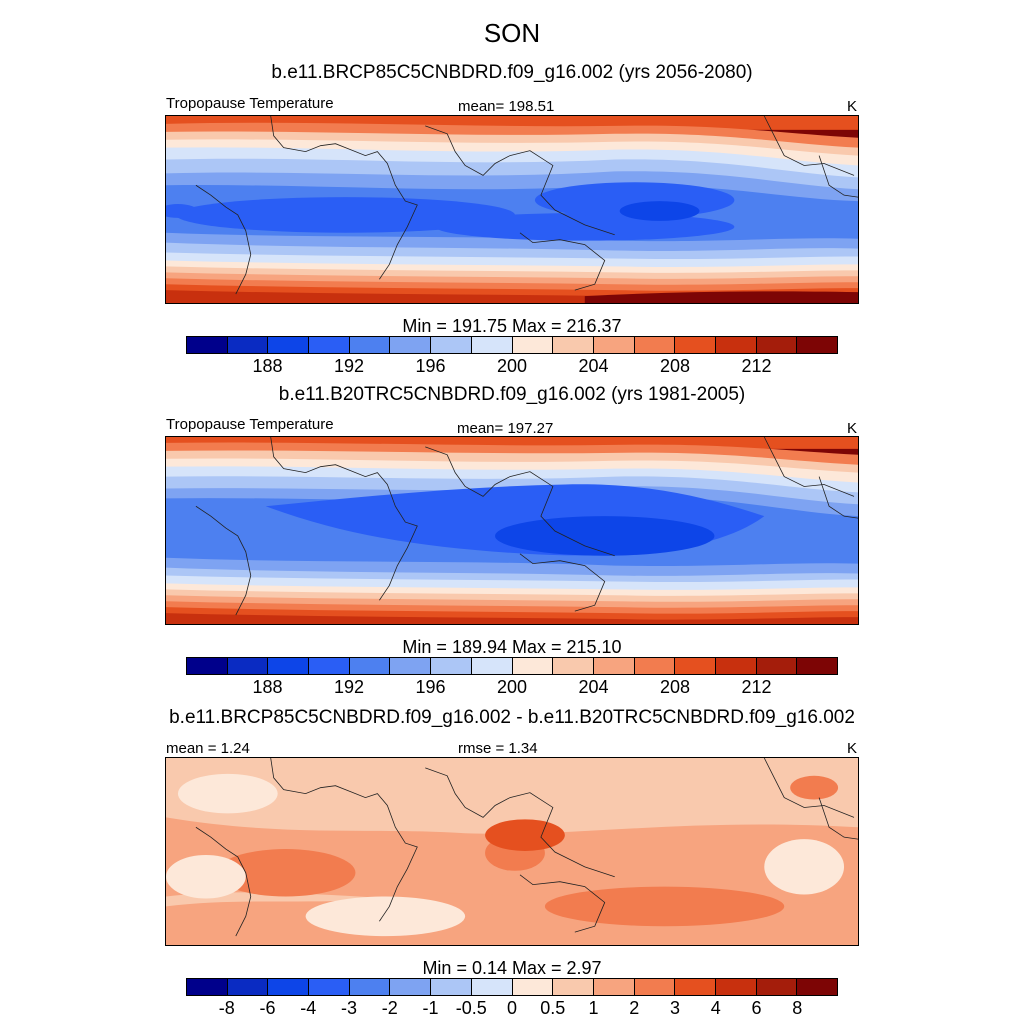  I want to click on panel-2-colorbar-tick-label: 188, so click(267, 687).